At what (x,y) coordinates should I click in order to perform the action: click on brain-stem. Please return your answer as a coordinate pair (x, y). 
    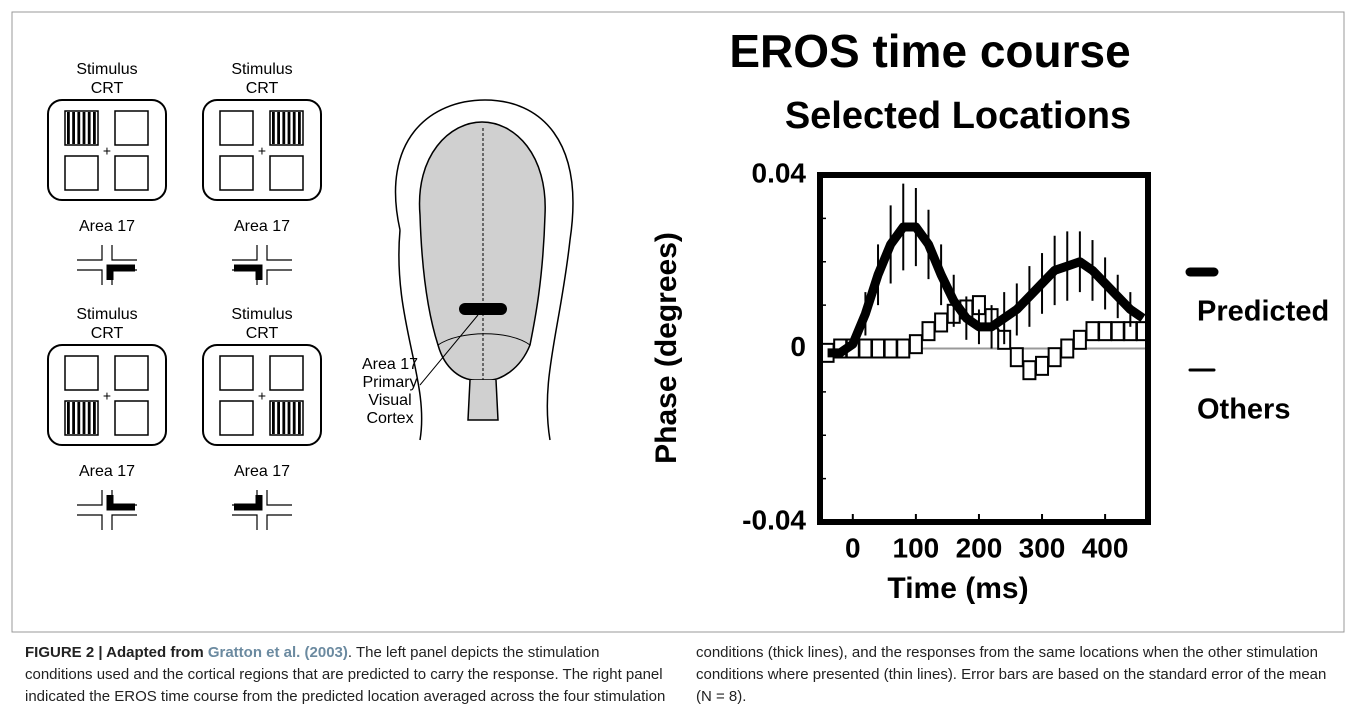
    Looking at the image, I should click on (483, 400).